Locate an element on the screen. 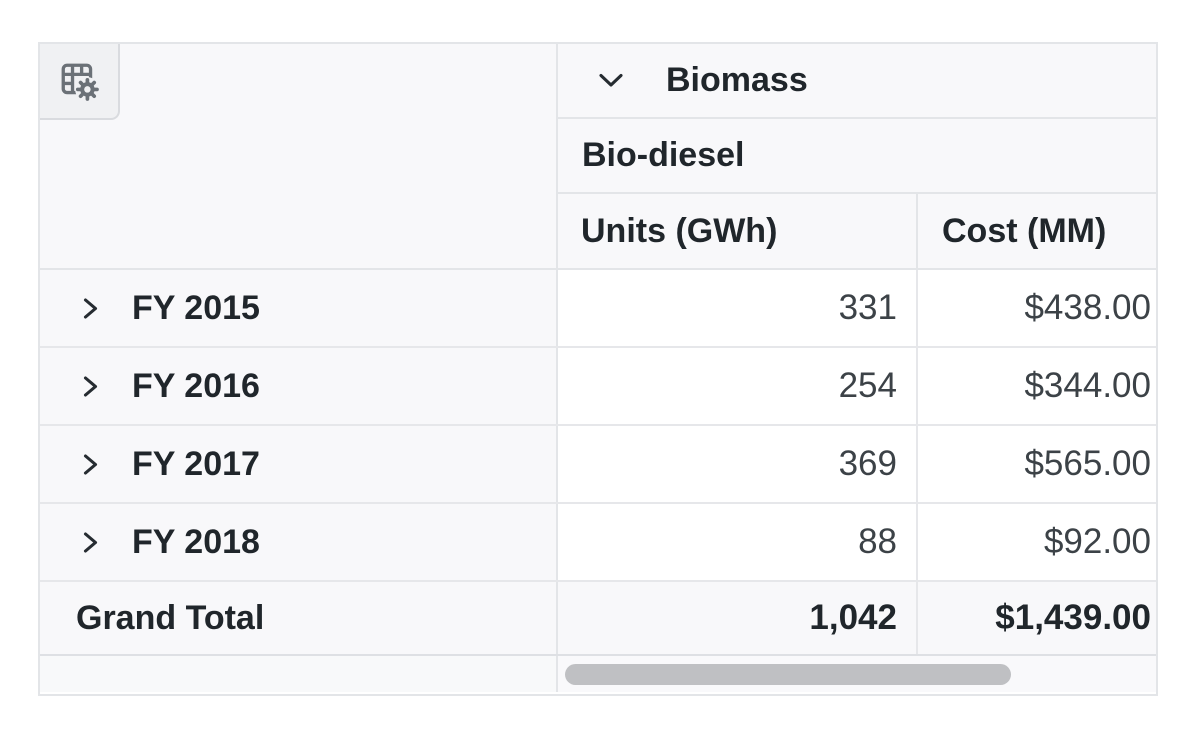 This screenshot has width=1200, height=740. grand-total-cost-cell: $1,439.00 is located at coordinates (1037, 618).